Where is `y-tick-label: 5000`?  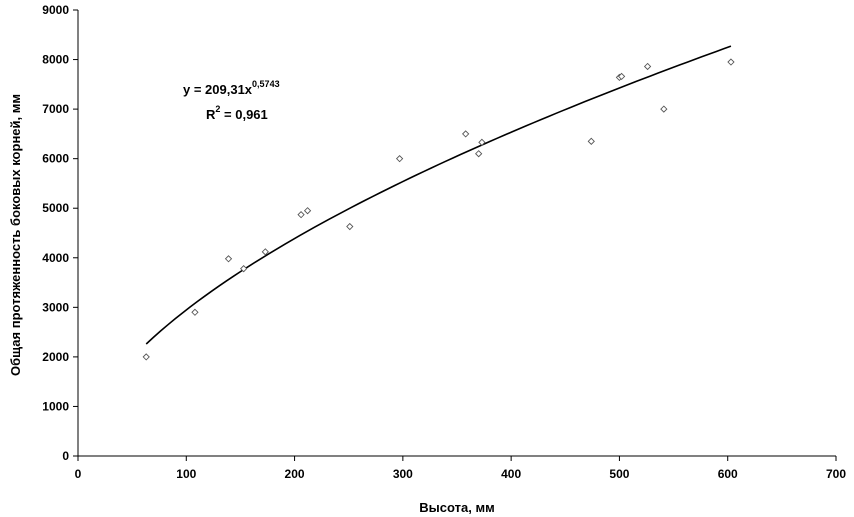 y-tick-label: 5000 is located at coordinates (55, 208).